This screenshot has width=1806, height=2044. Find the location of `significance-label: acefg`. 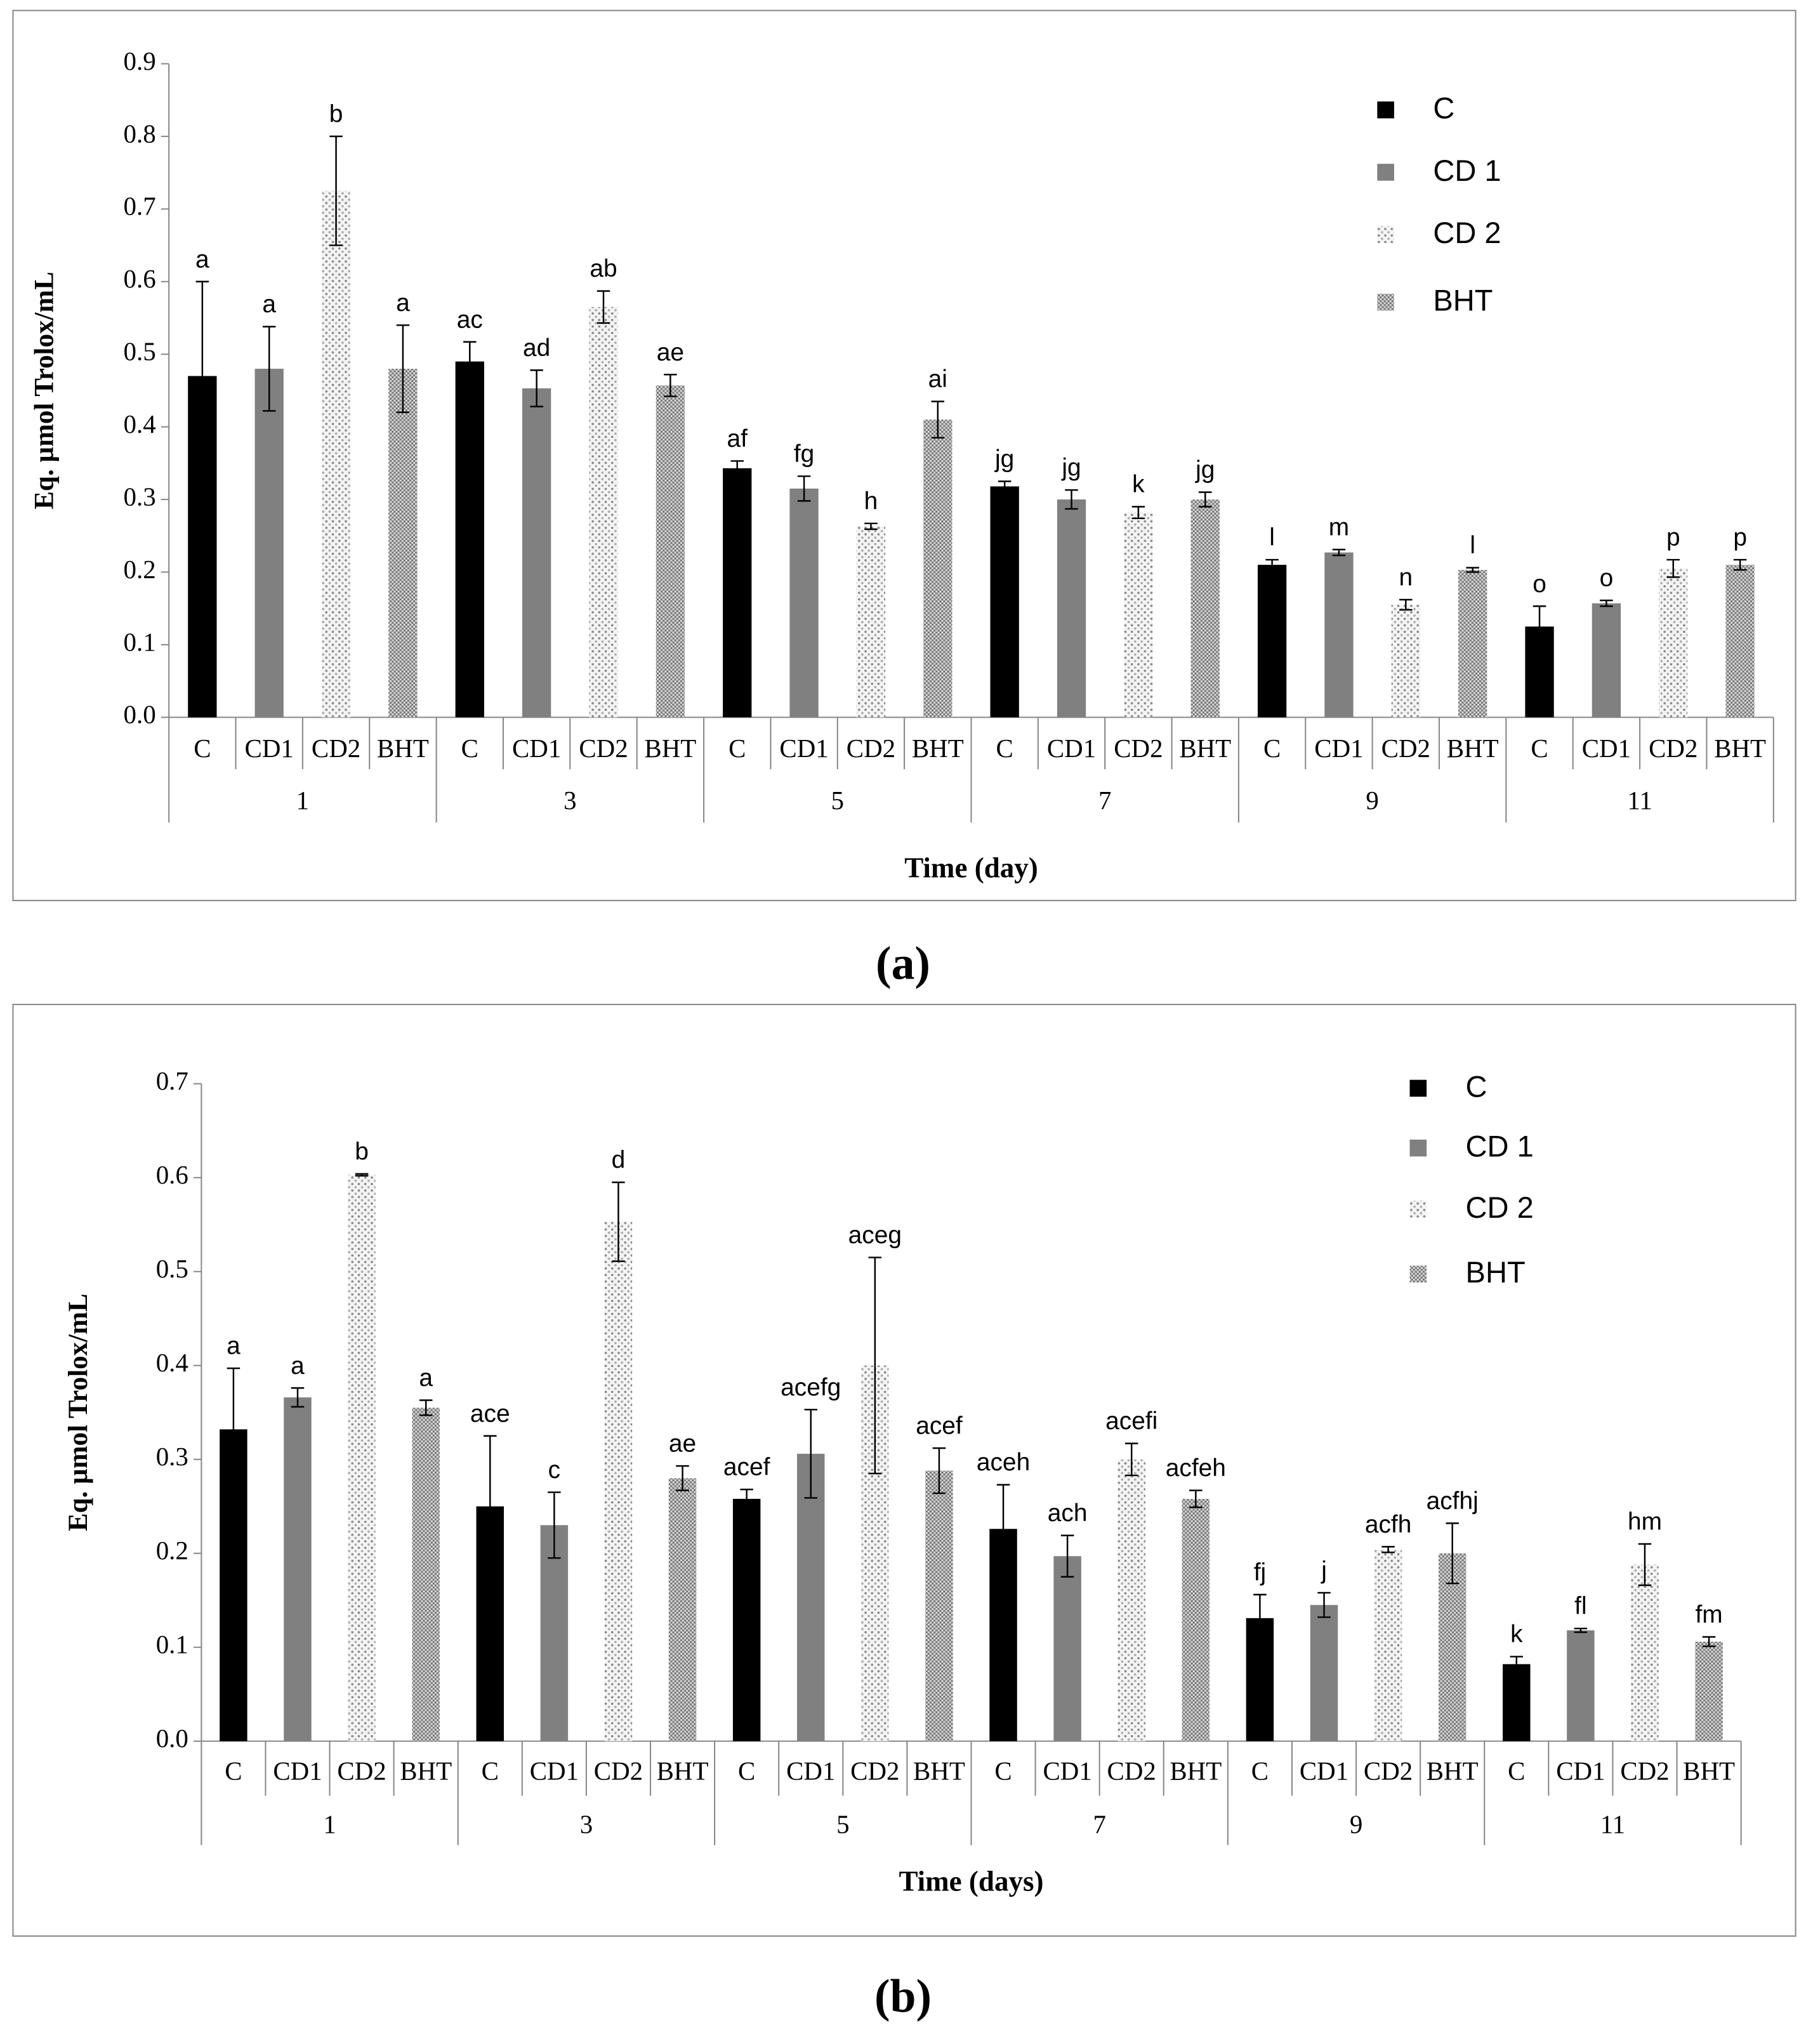

significance-label: acefg is located at coordinates (811, 1387).